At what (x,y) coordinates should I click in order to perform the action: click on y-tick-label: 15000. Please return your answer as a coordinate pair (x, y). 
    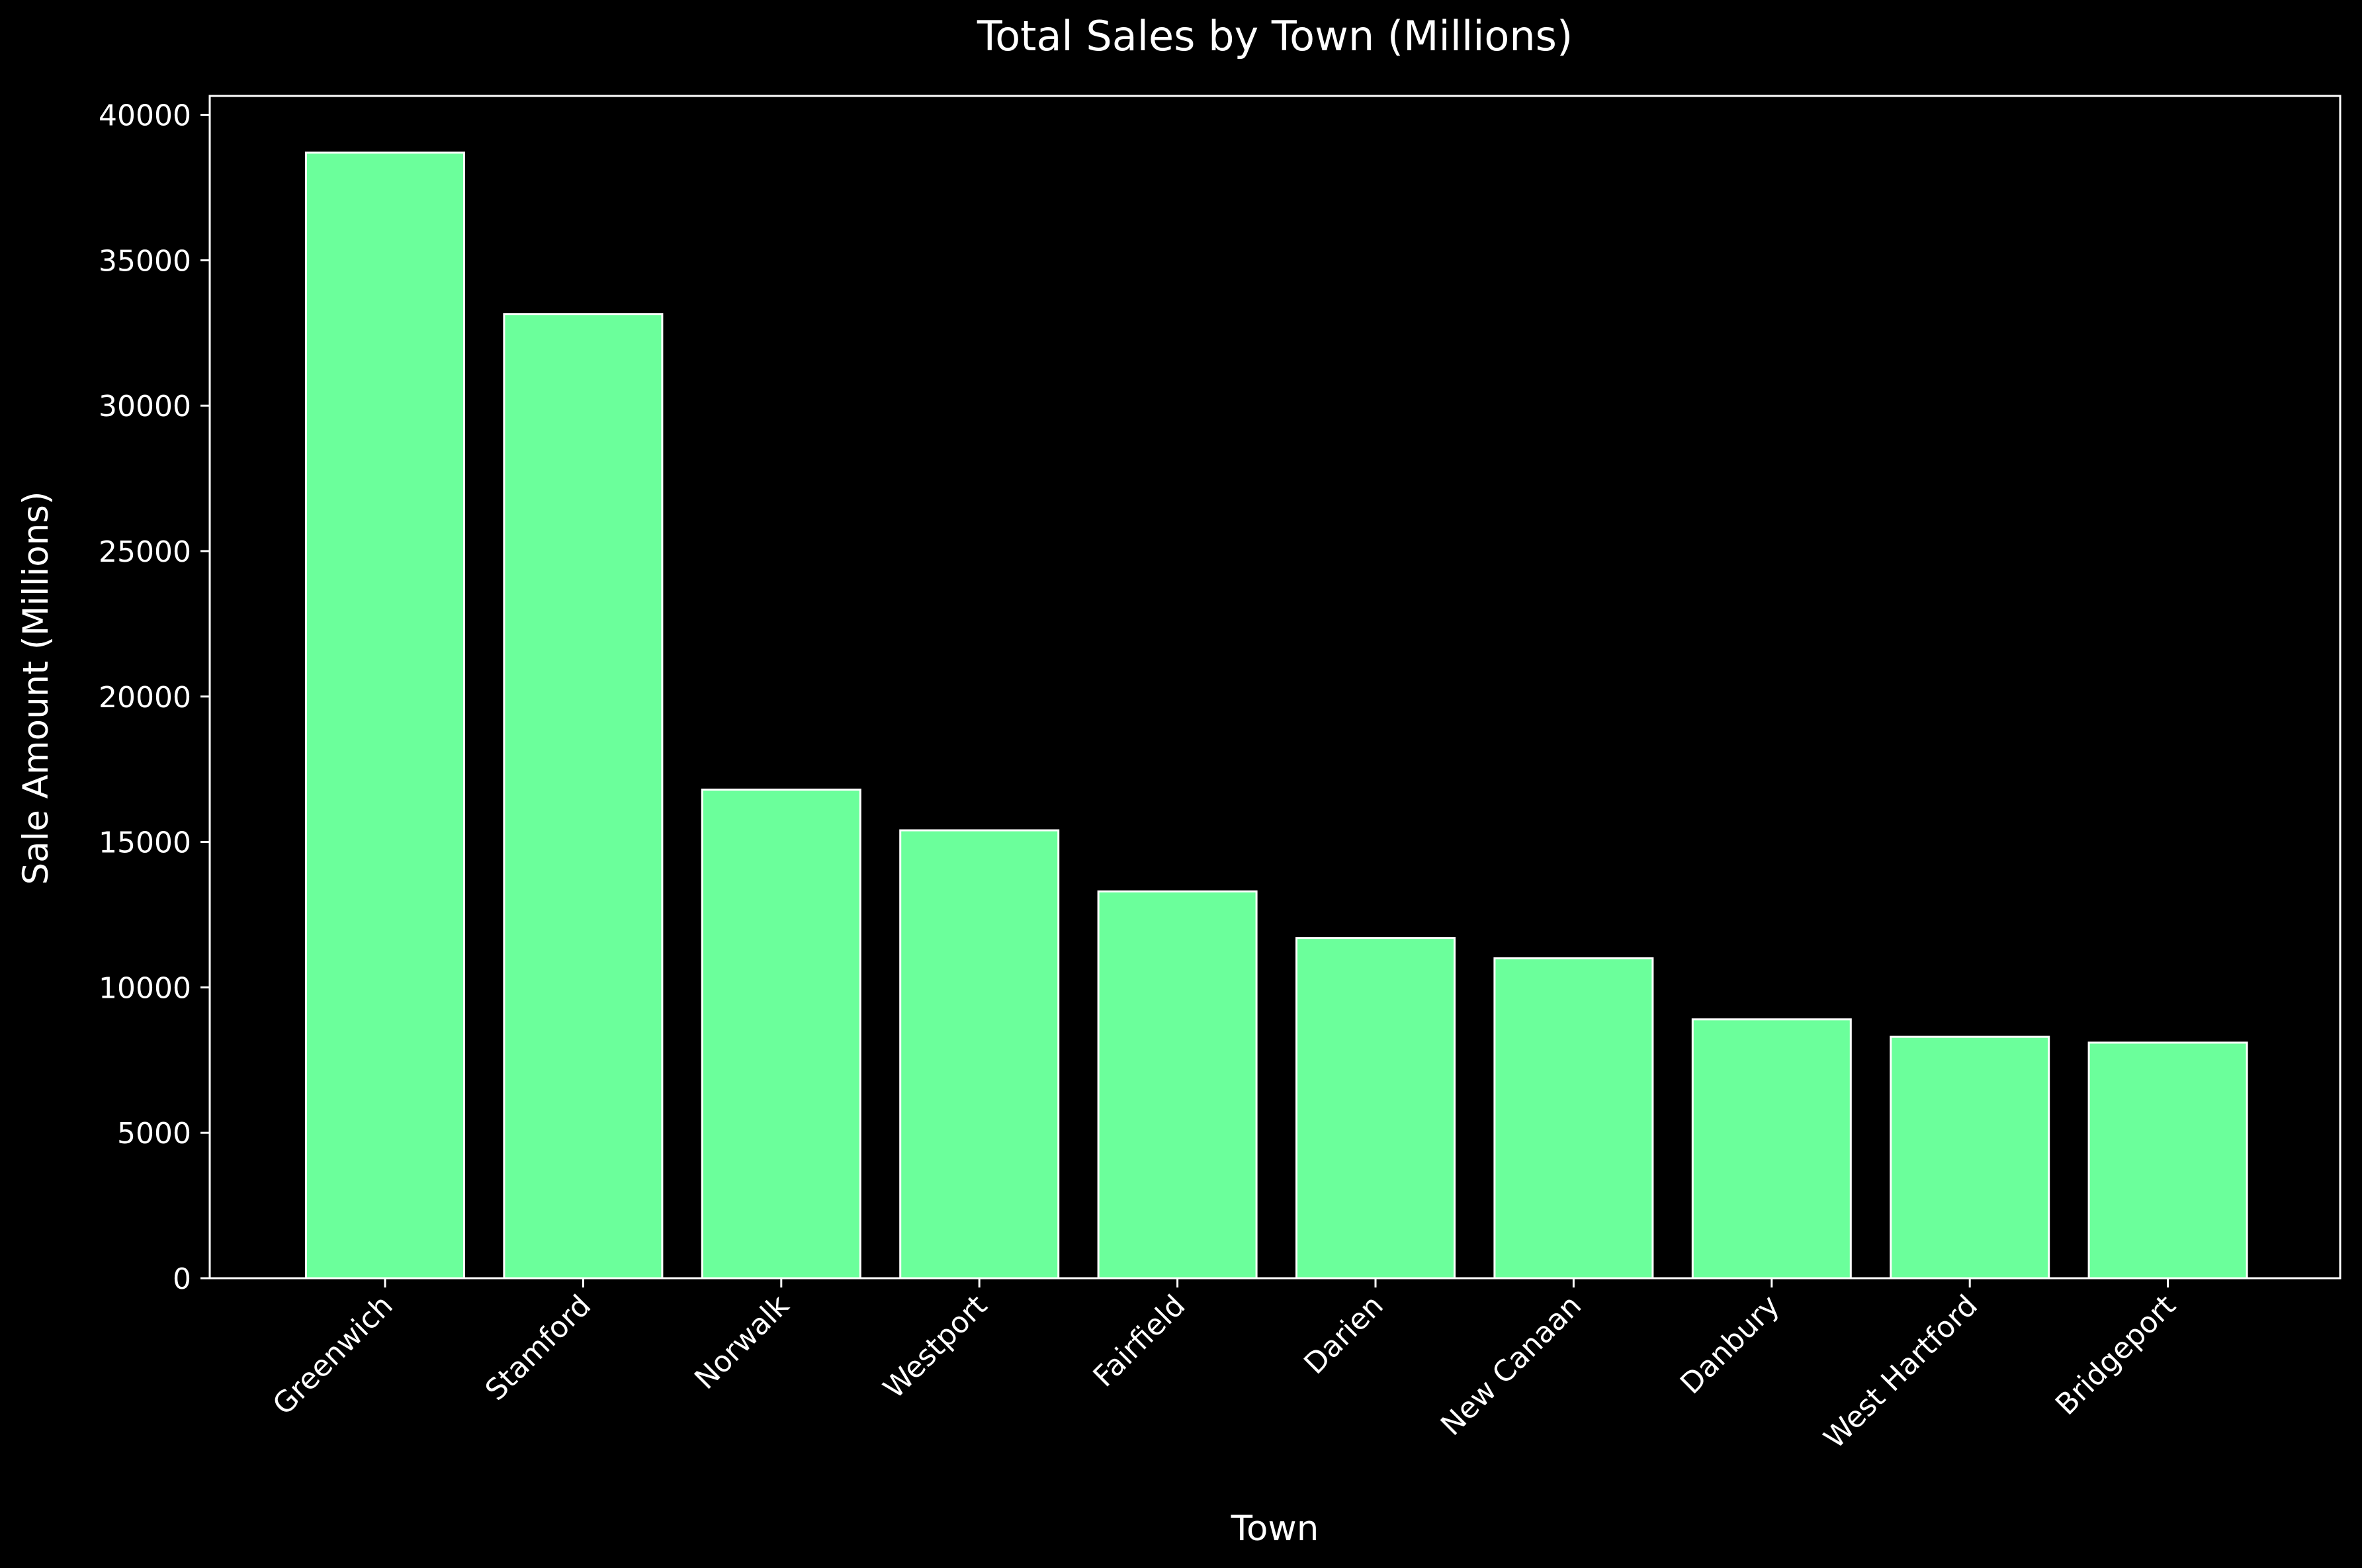
    Looking at the image, I should click on (145, 843).